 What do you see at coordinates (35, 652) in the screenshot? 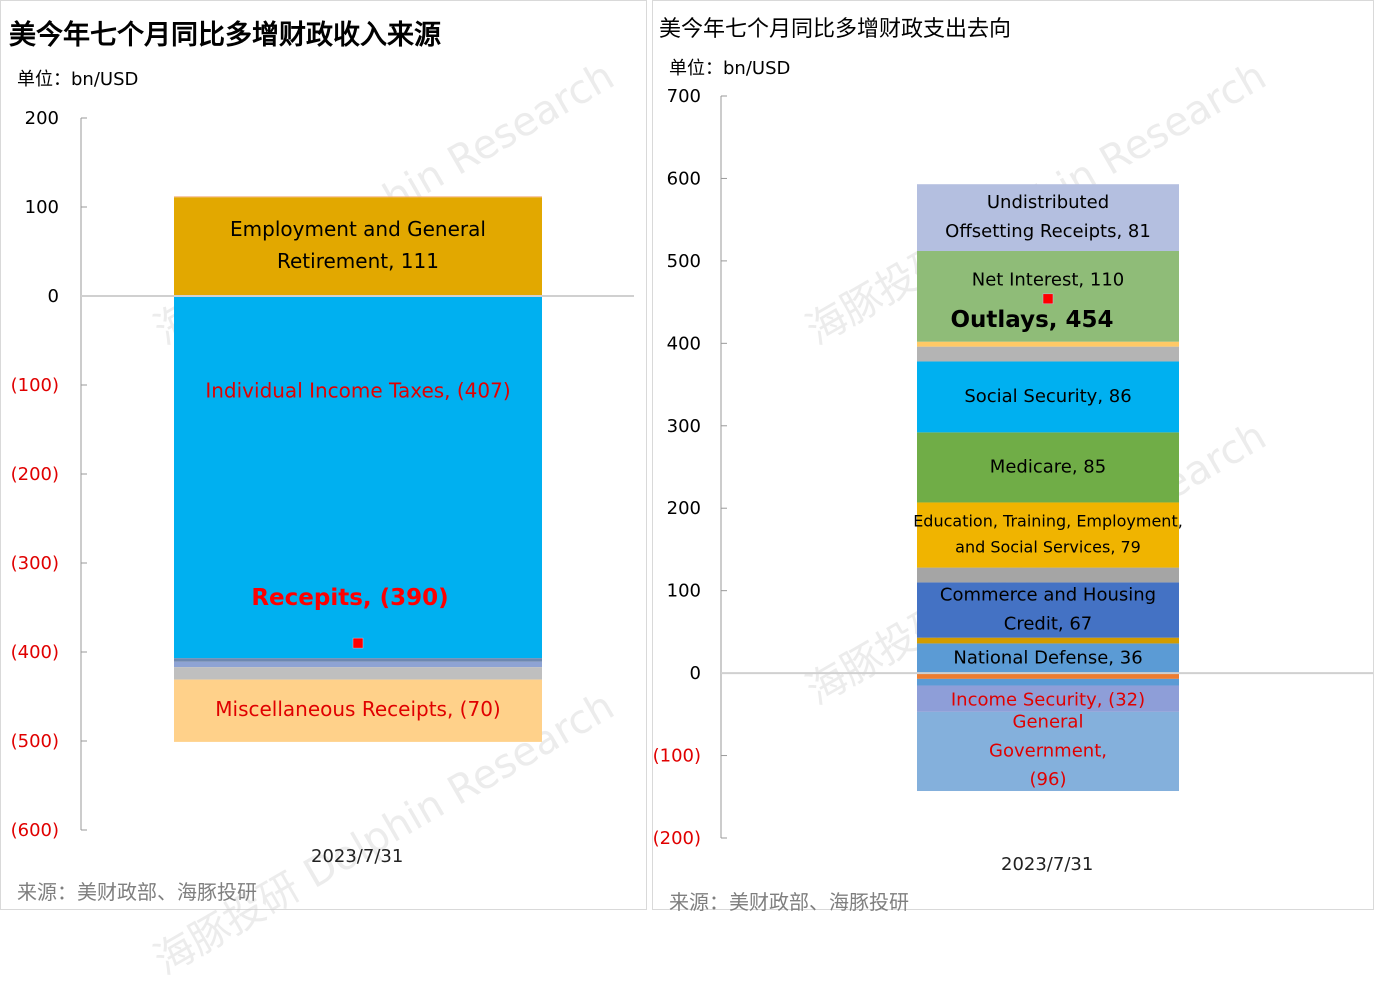
I see `y-tick-label: (400)` at bounding box center [35, 652].